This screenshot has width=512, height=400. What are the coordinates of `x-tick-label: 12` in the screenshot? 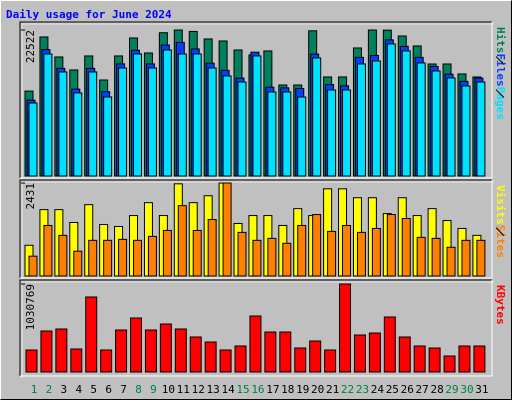 It's located at (198, 389).